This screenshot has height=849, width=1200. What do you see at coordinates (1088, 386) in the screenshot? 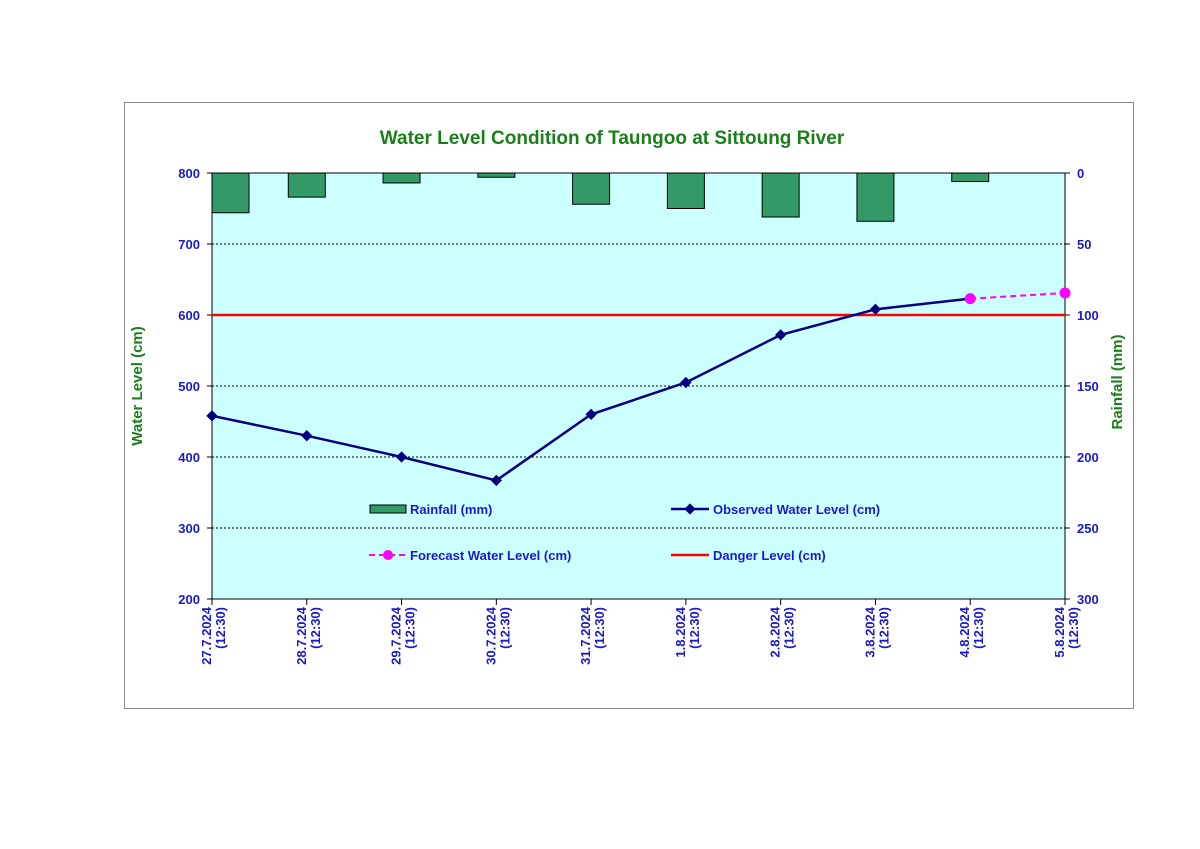
I see `y2-tick-label: 150` at bounding box center [1088, 386].